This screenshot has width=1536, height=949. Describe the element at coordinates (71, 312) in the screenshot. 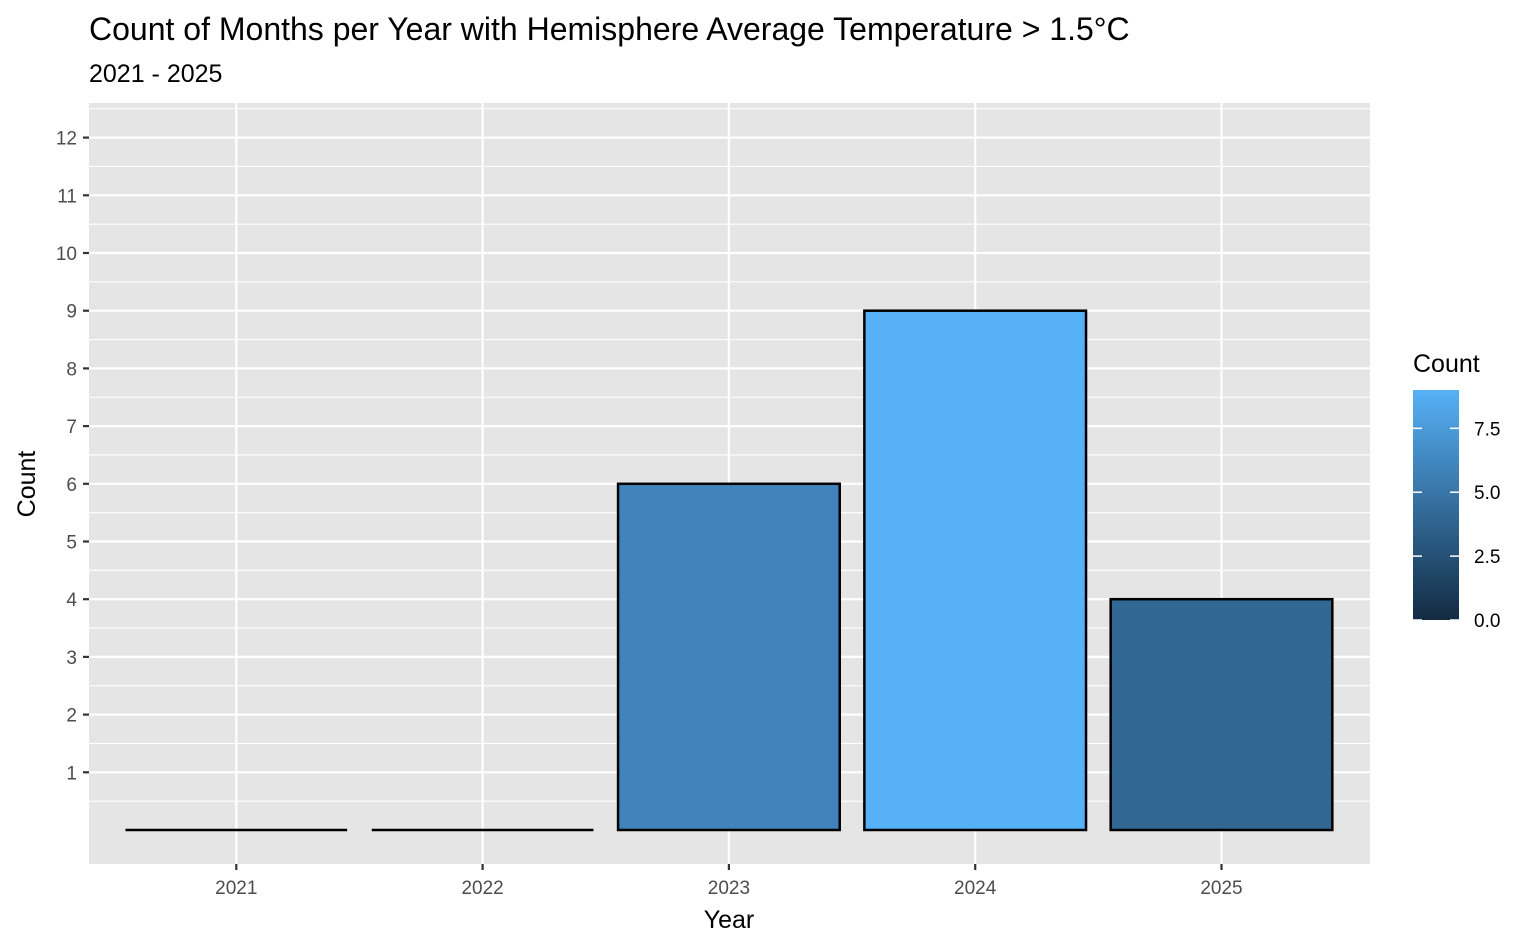

I see `y-tick-label: 9` at that location.